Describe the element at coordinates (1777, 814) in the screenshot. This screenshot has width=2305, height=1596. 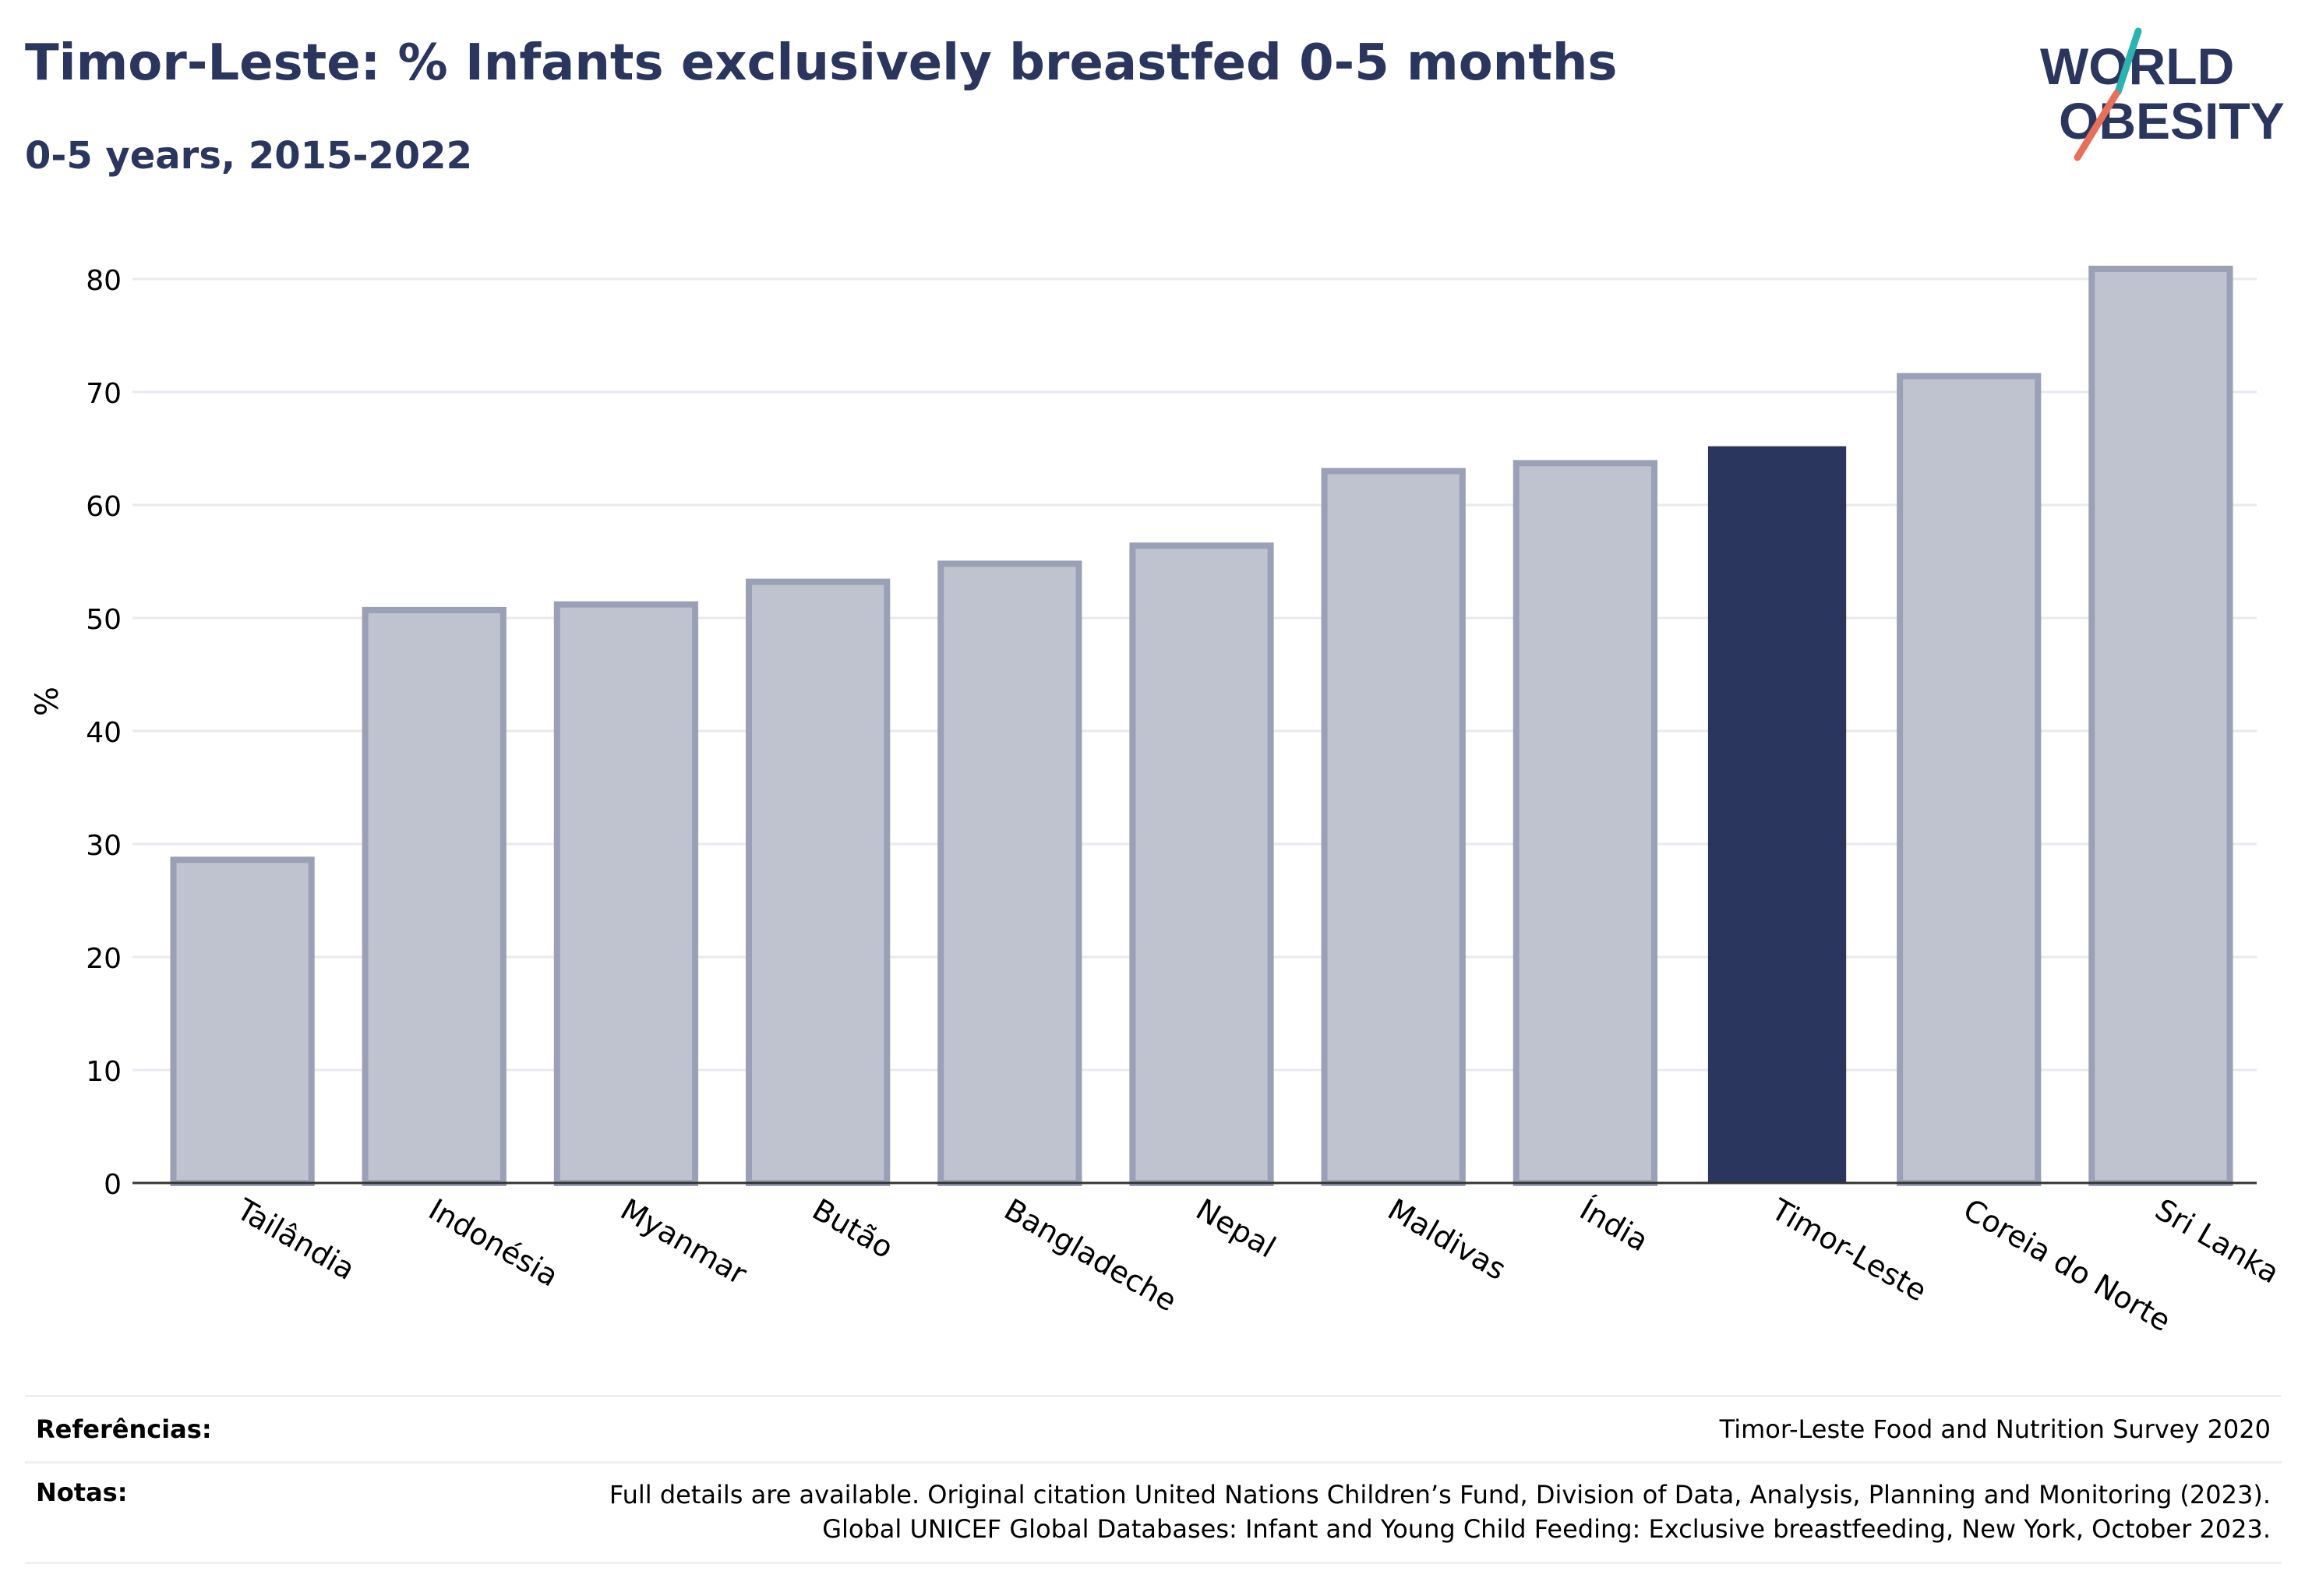
I see `bar-highlight` at that location.